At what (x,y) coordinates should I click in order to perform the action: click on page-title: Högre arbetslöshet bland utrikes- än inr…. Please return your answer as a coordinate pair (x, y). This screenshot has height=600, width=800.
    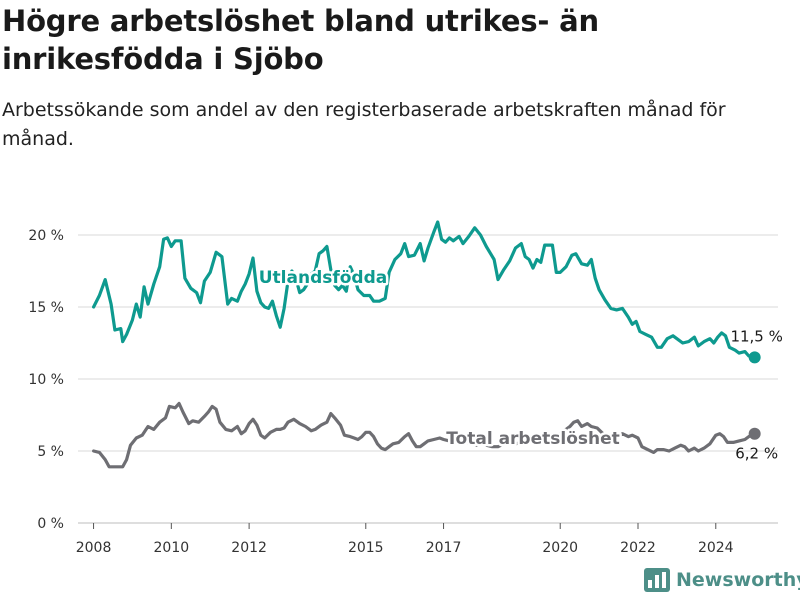
    Looking at the image, I should click on (300, 40).